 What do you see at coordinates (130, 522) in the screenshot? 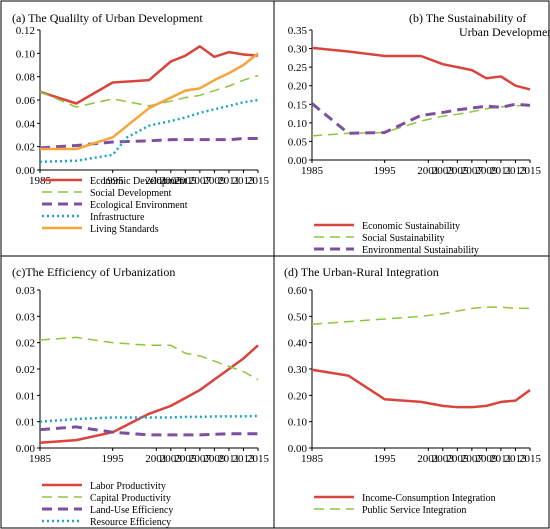
I see `legend-label: Resource Efficiency` at bounding box center [130, 522].